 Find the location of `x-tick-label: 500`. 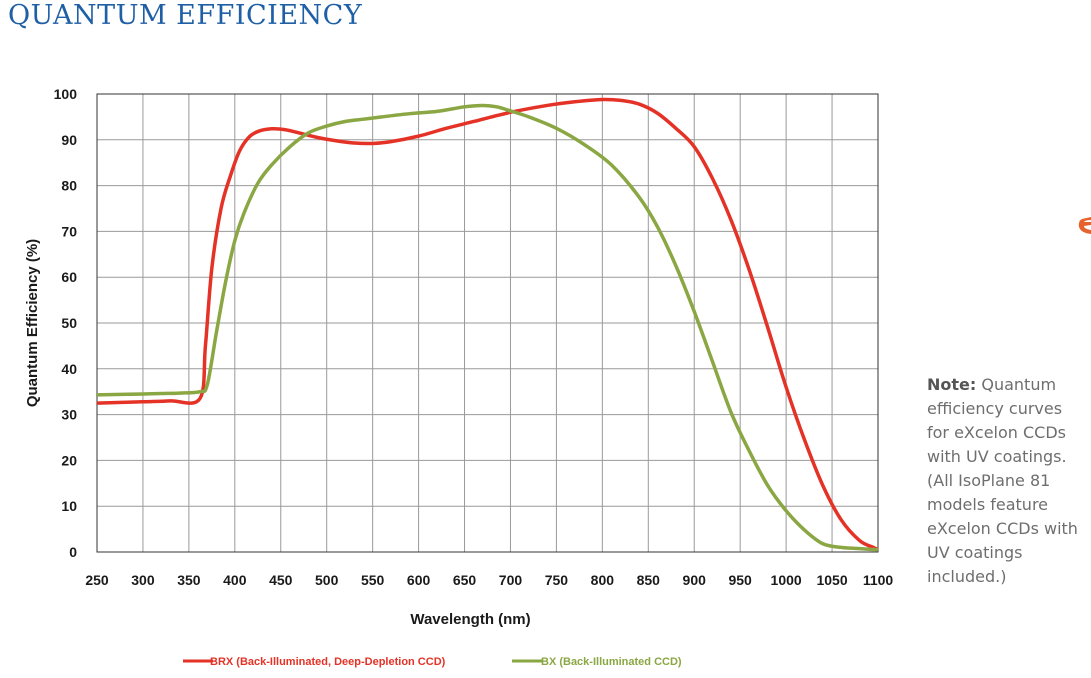

x-tick-label: 500 is located at coordinates (327, 580).